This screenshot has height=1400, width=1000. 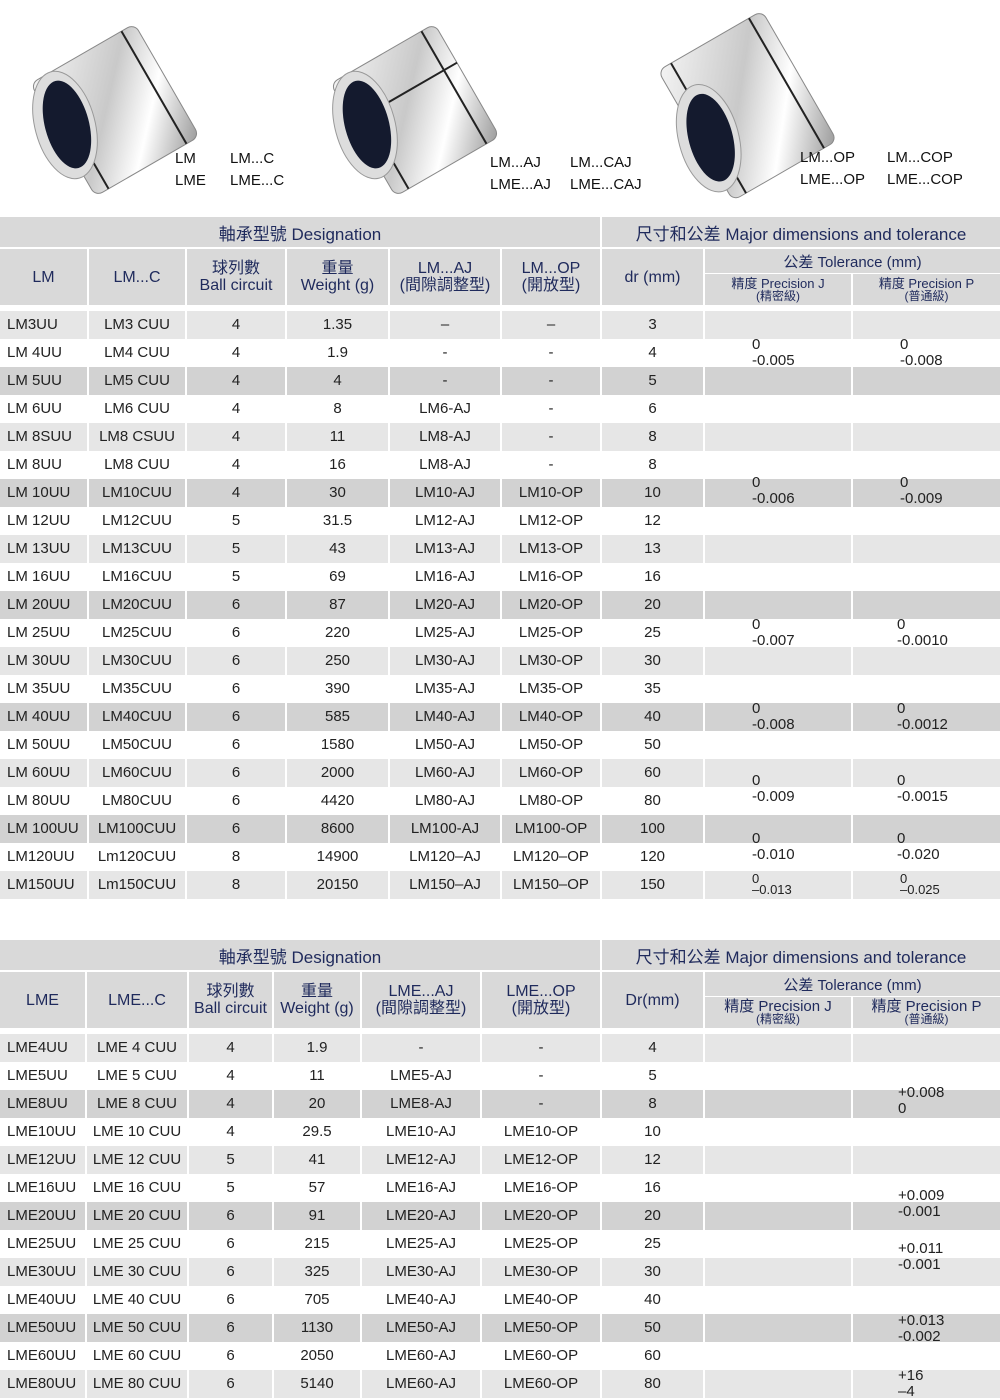 What do you see at coordinates (43, 661) in the screenshot?
I see `model-lm-cell: LM 30UU` at bounding box center [43, 661].